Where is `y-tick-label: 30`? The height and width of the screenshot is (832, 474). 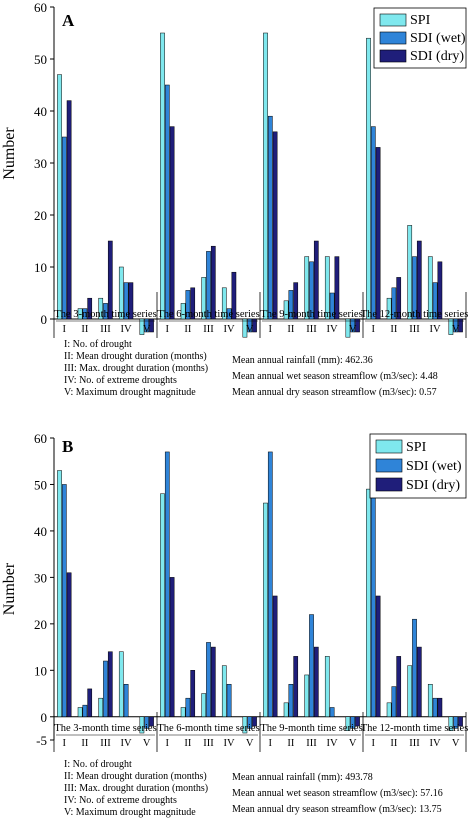 y-tick-label: 30 is located at coordinates (40, 163).